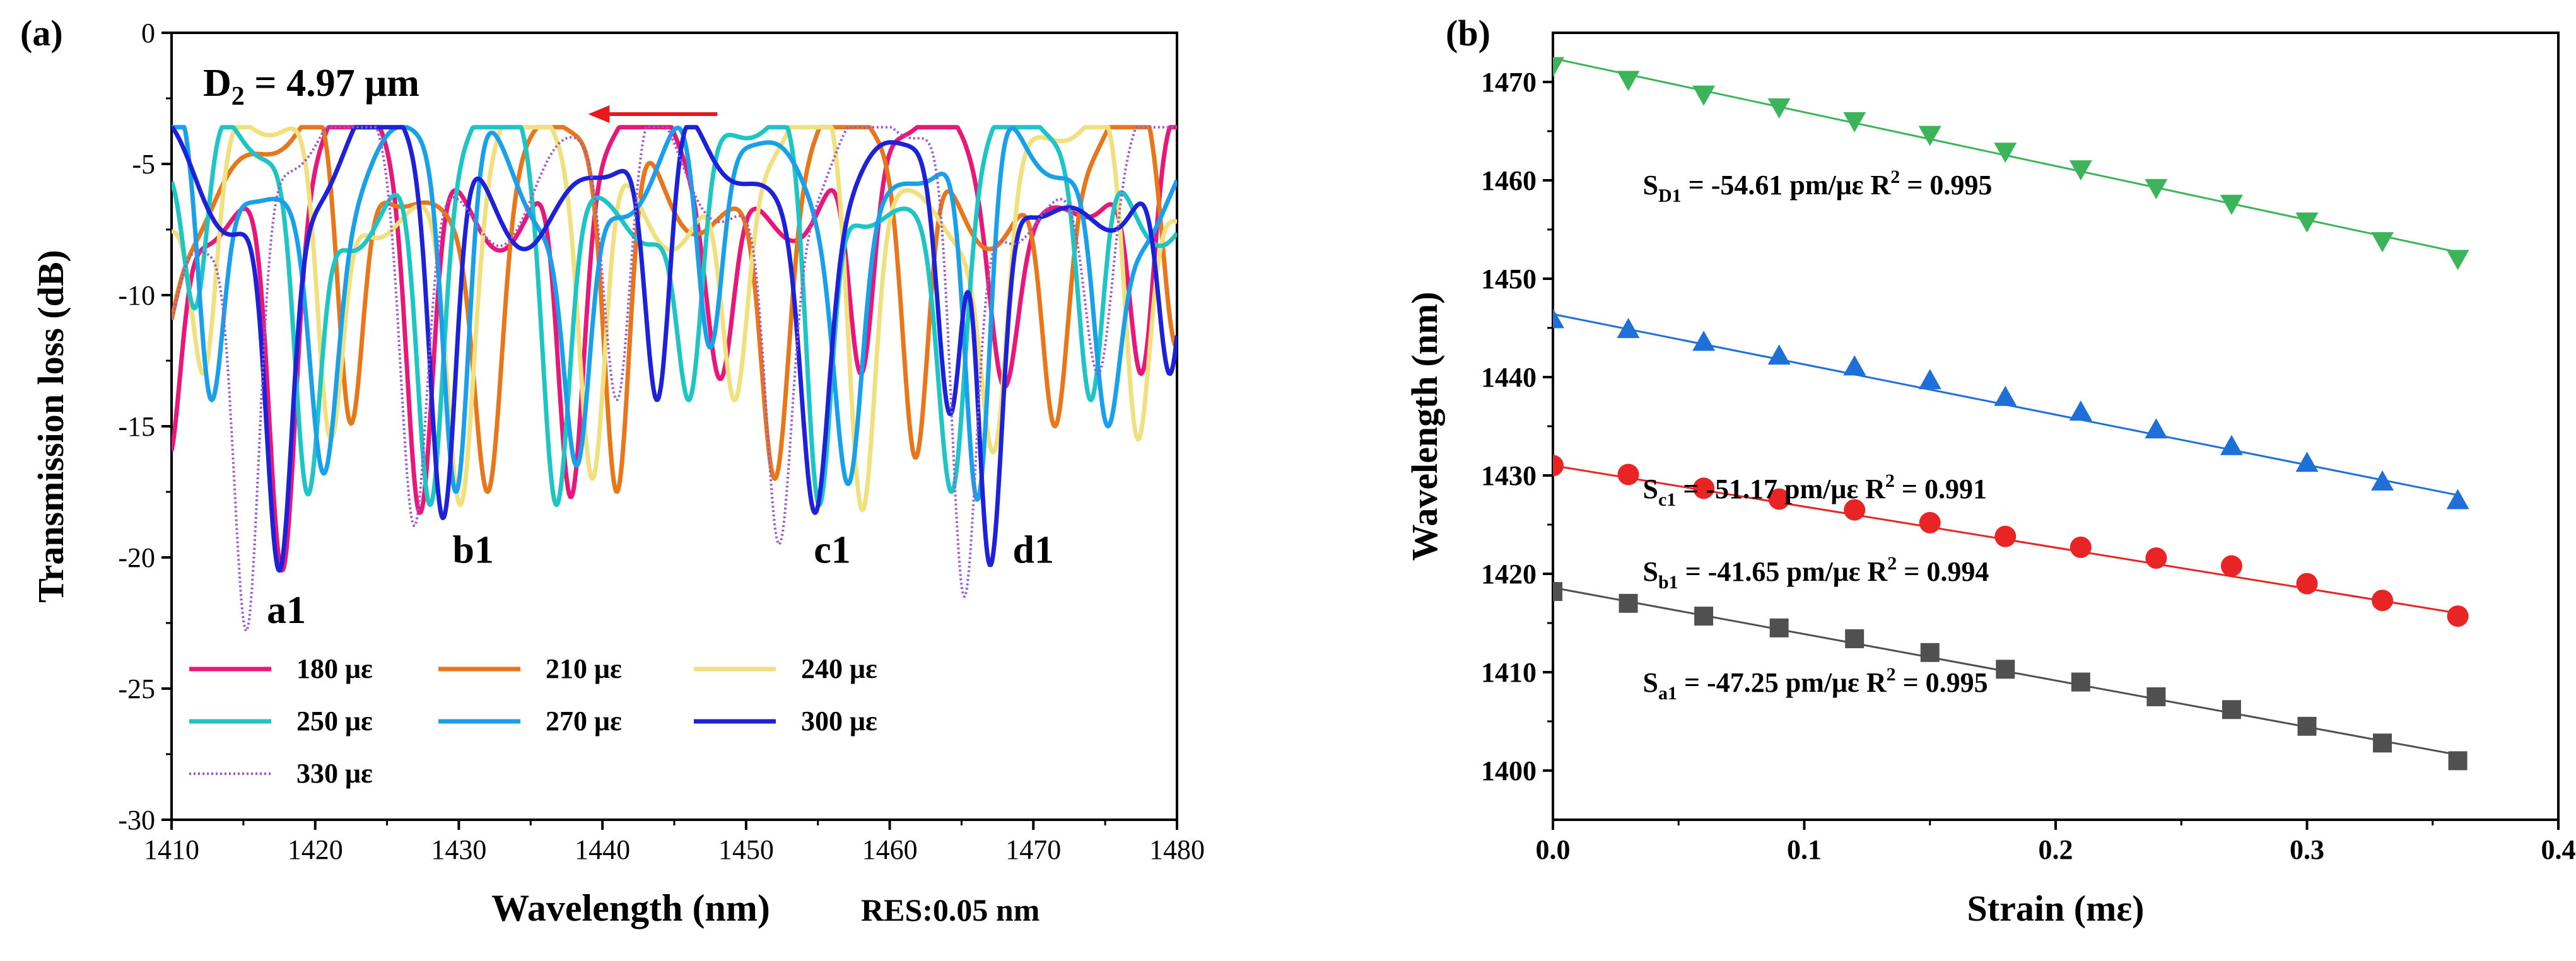 This screenshot has width=2576, height=961. I want to click on y-axis-title: Transmission loss (dB), so click(50, 426).